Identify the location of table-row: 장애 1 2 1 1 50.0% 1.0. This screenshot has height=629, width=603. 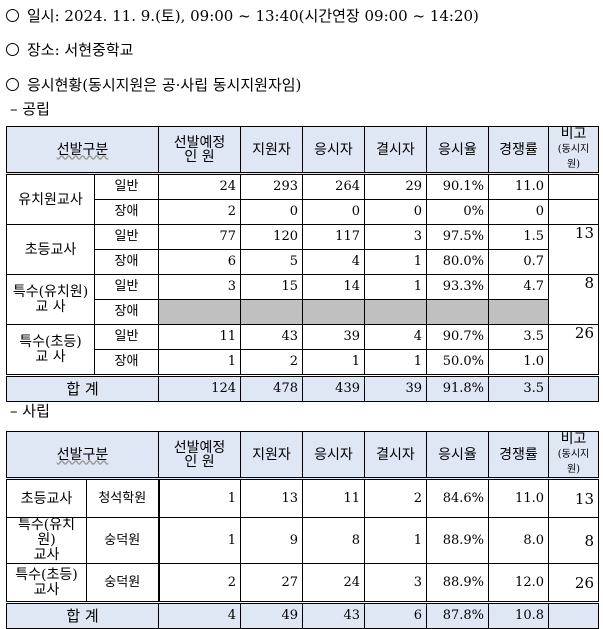
(303, 362).